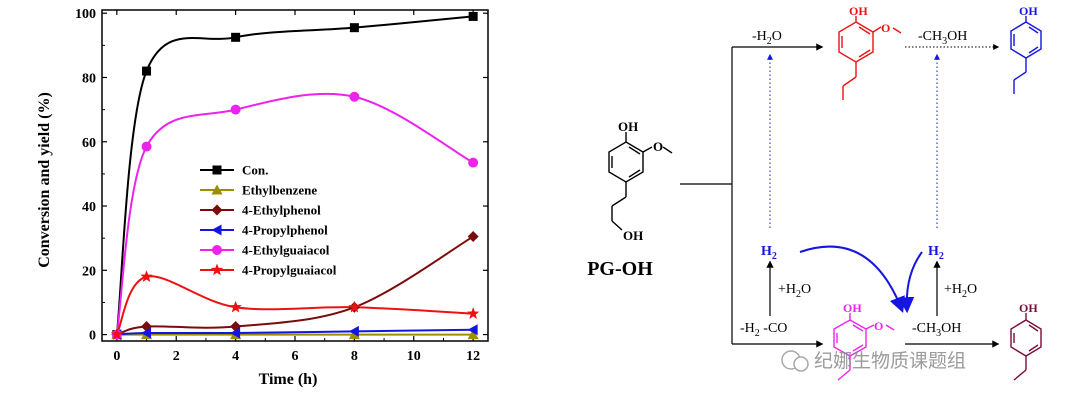 Image resolution: width=1080 pixels, height=405 pixels. I want to click on product-4-propylguaiacol-structure, so click(870, 58).